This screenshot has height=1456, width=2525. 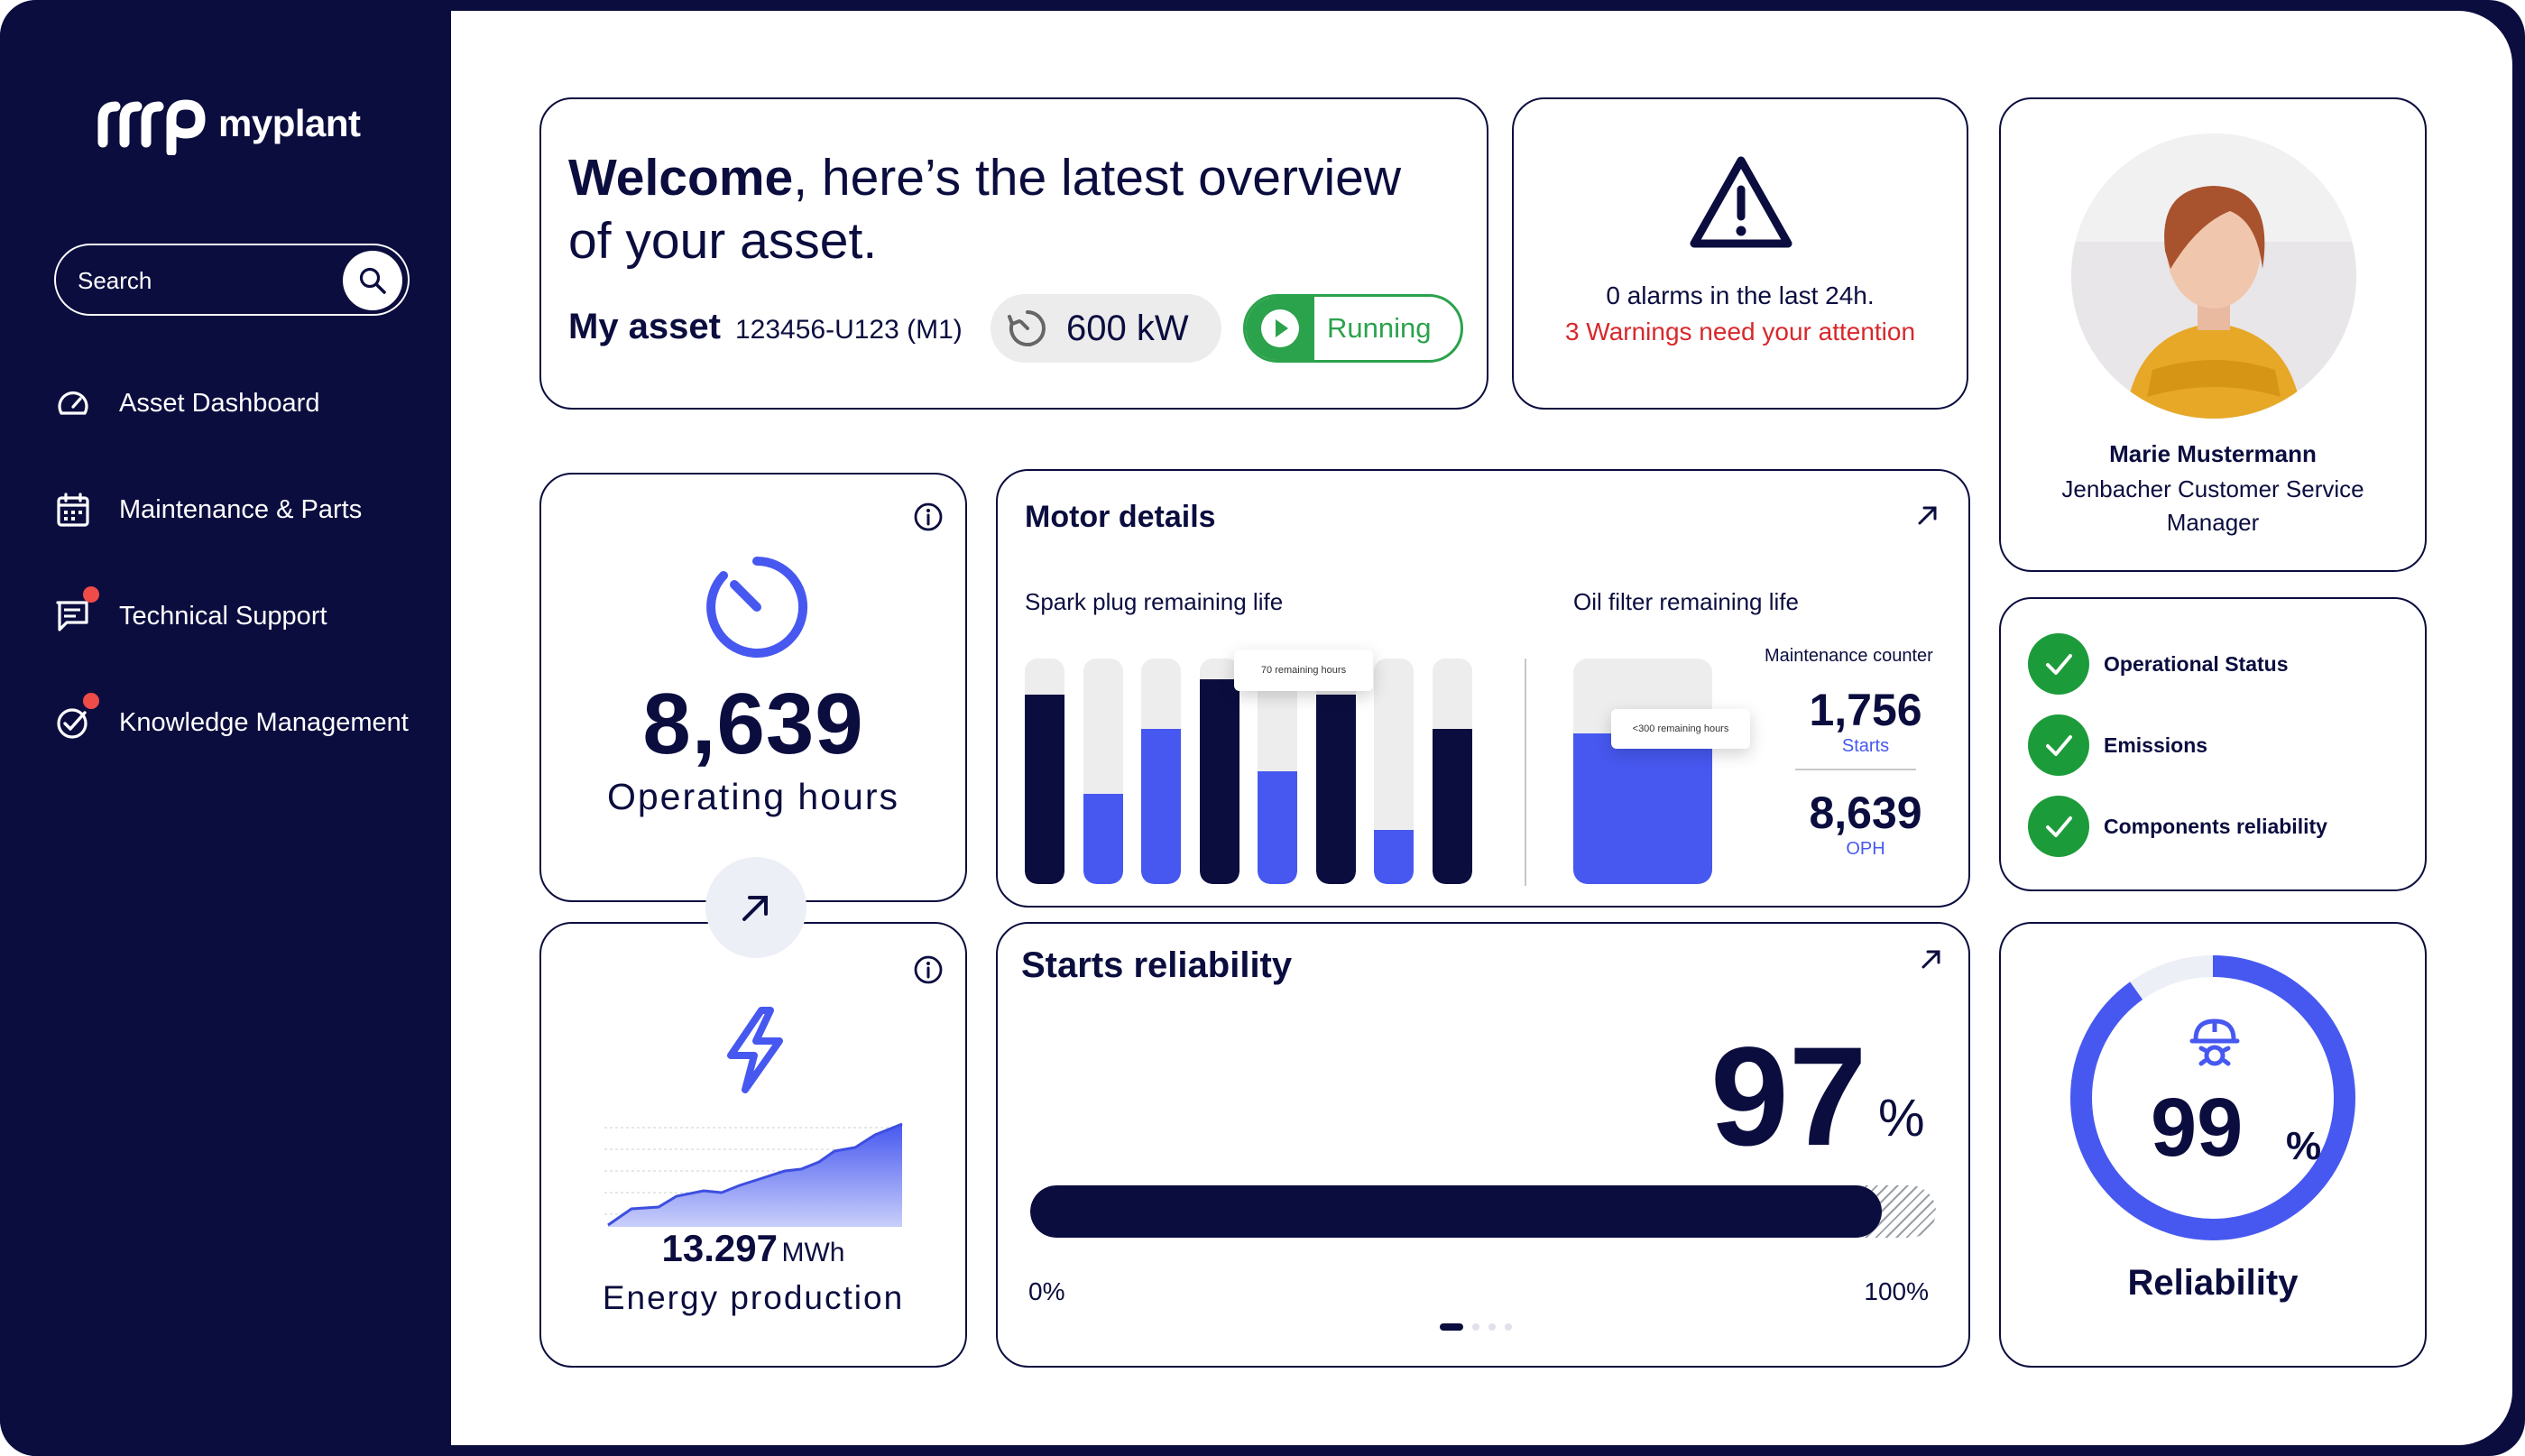 I want to click on reliability-ring, so click(x=2213, y=1097).